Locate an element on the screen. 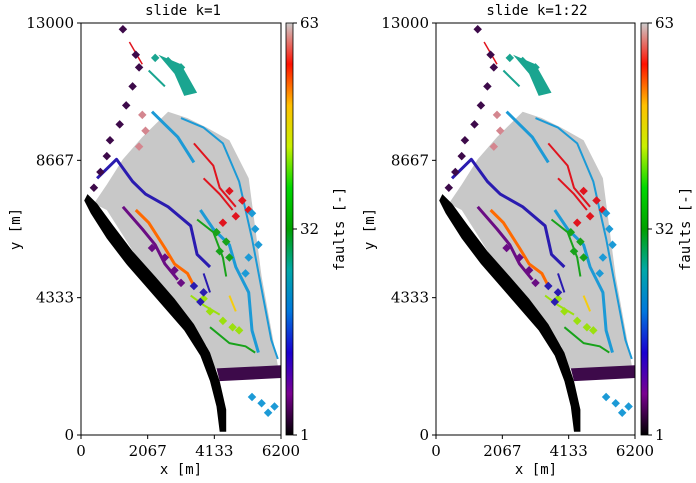 This screenshot has height=483, width=696. colorbar-ticks: 1 32 63 is located at coordinates (306, 229).